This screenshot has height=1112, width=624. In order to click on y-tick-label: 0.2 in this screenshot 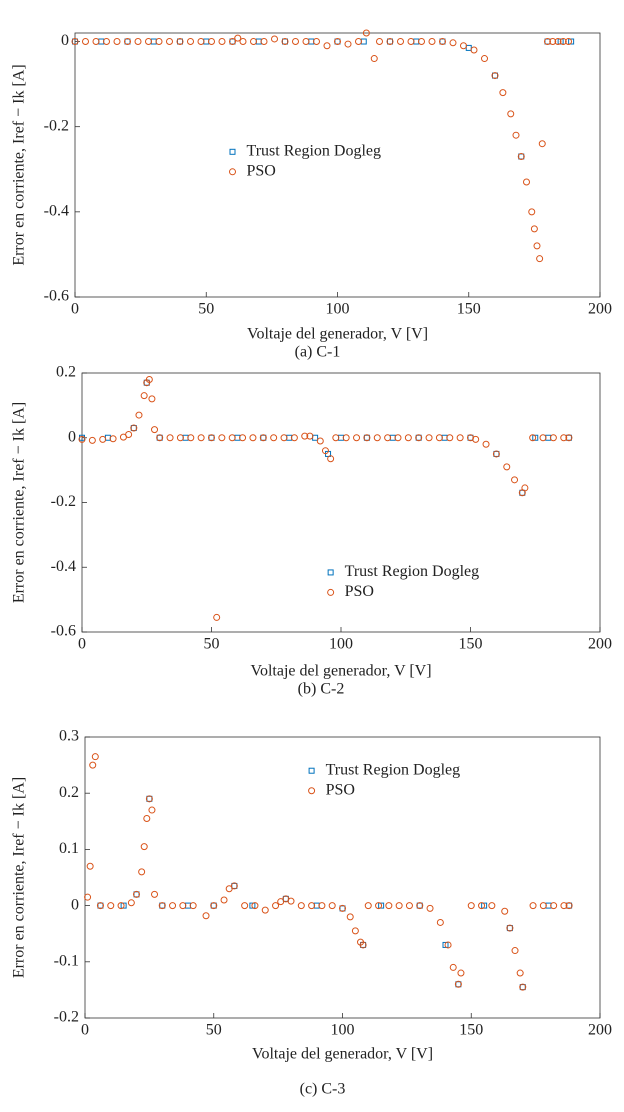, I will do `click(66, 372)`.